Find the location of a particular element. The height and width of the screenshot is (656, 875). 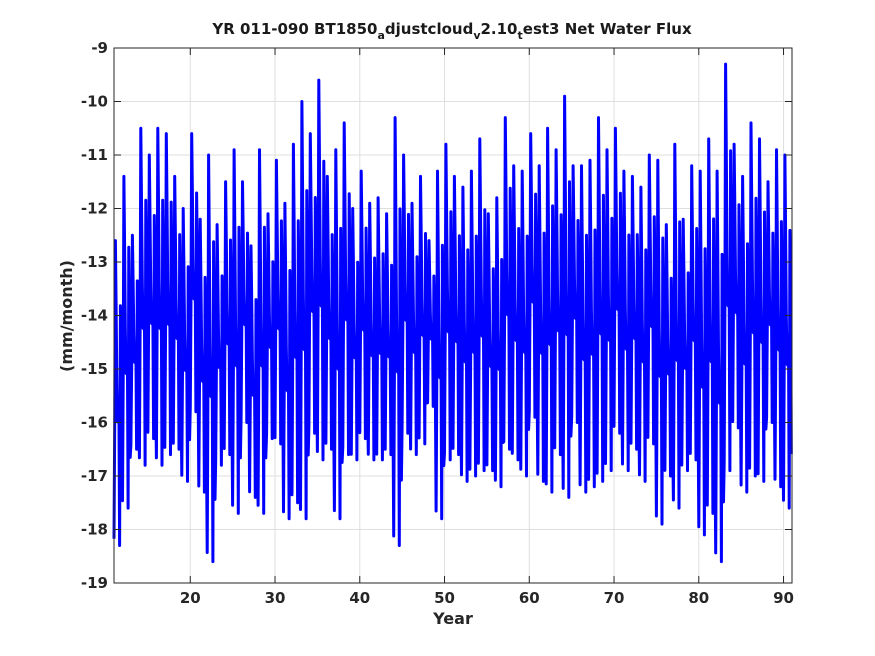

y-tick-label: -12 is located at coordinates (94, 209).